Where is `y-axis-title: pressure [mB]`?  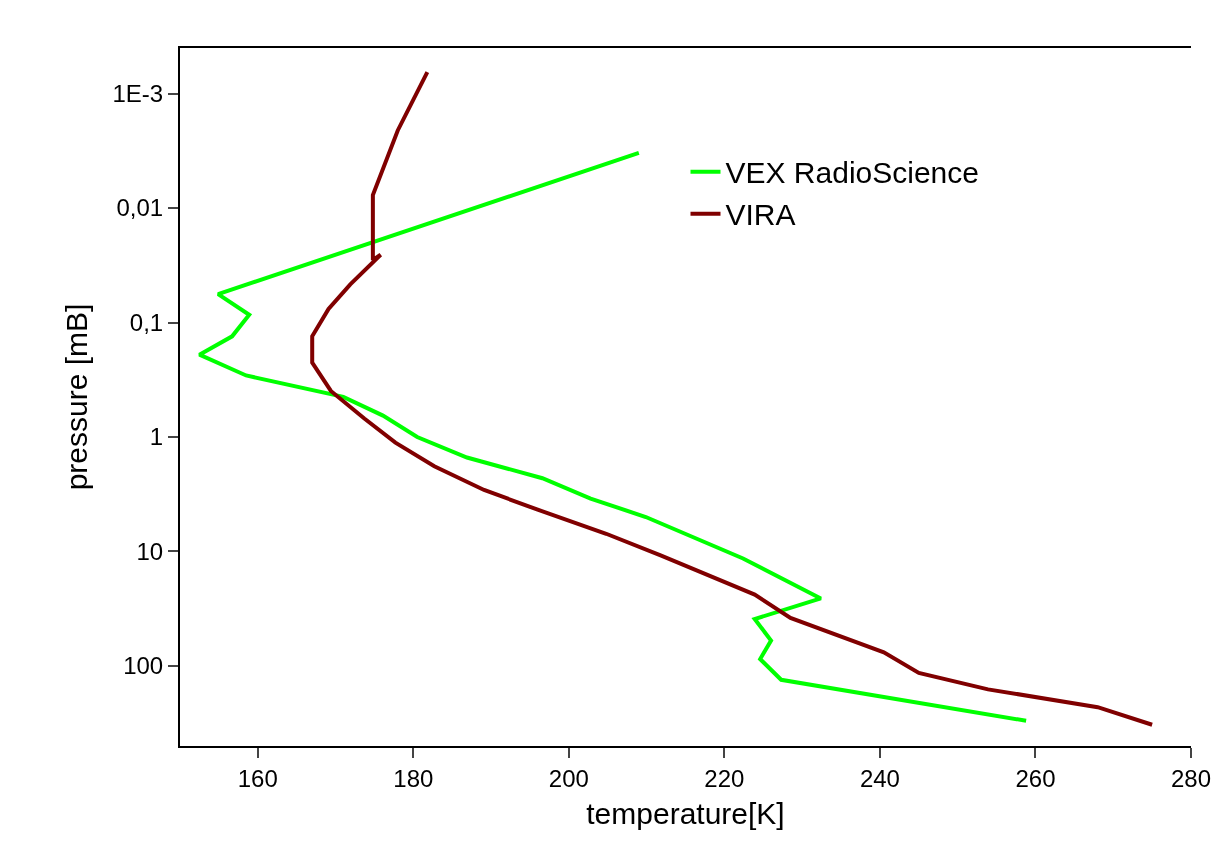
y-axis-title: pressure [mB] is located at coordinates (76, 397).